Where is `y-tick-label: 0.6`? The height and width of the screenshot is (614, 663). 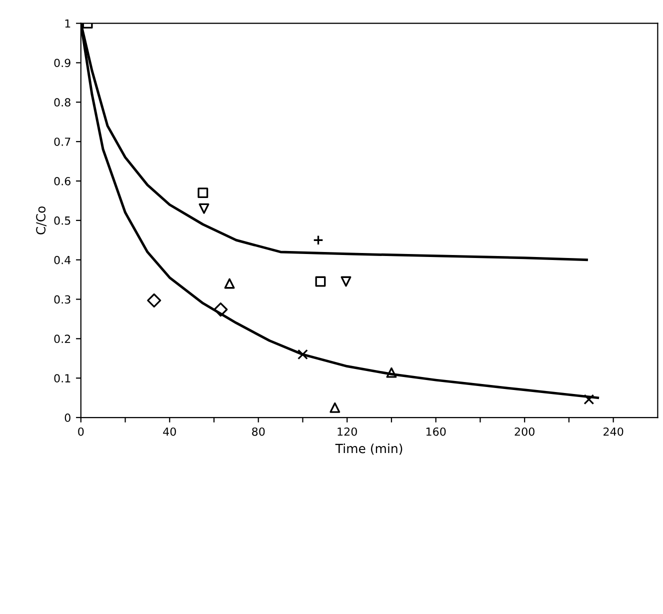
y-tick-label: 0.6 is located at coordinates (62, 181).